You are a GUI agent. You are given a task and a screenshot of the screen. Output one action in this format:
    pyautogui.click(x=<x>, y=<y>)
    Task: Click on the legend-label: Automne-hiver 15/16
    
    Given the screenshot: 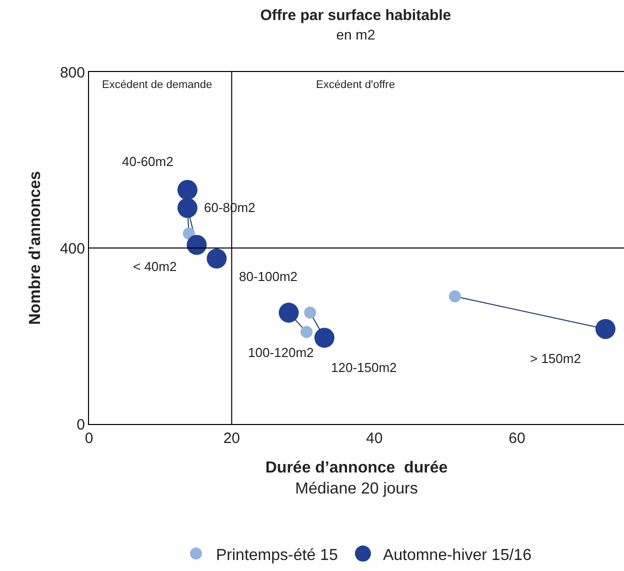 What is the action you would take?
    pyautogui.click(x=457, y=555)
    